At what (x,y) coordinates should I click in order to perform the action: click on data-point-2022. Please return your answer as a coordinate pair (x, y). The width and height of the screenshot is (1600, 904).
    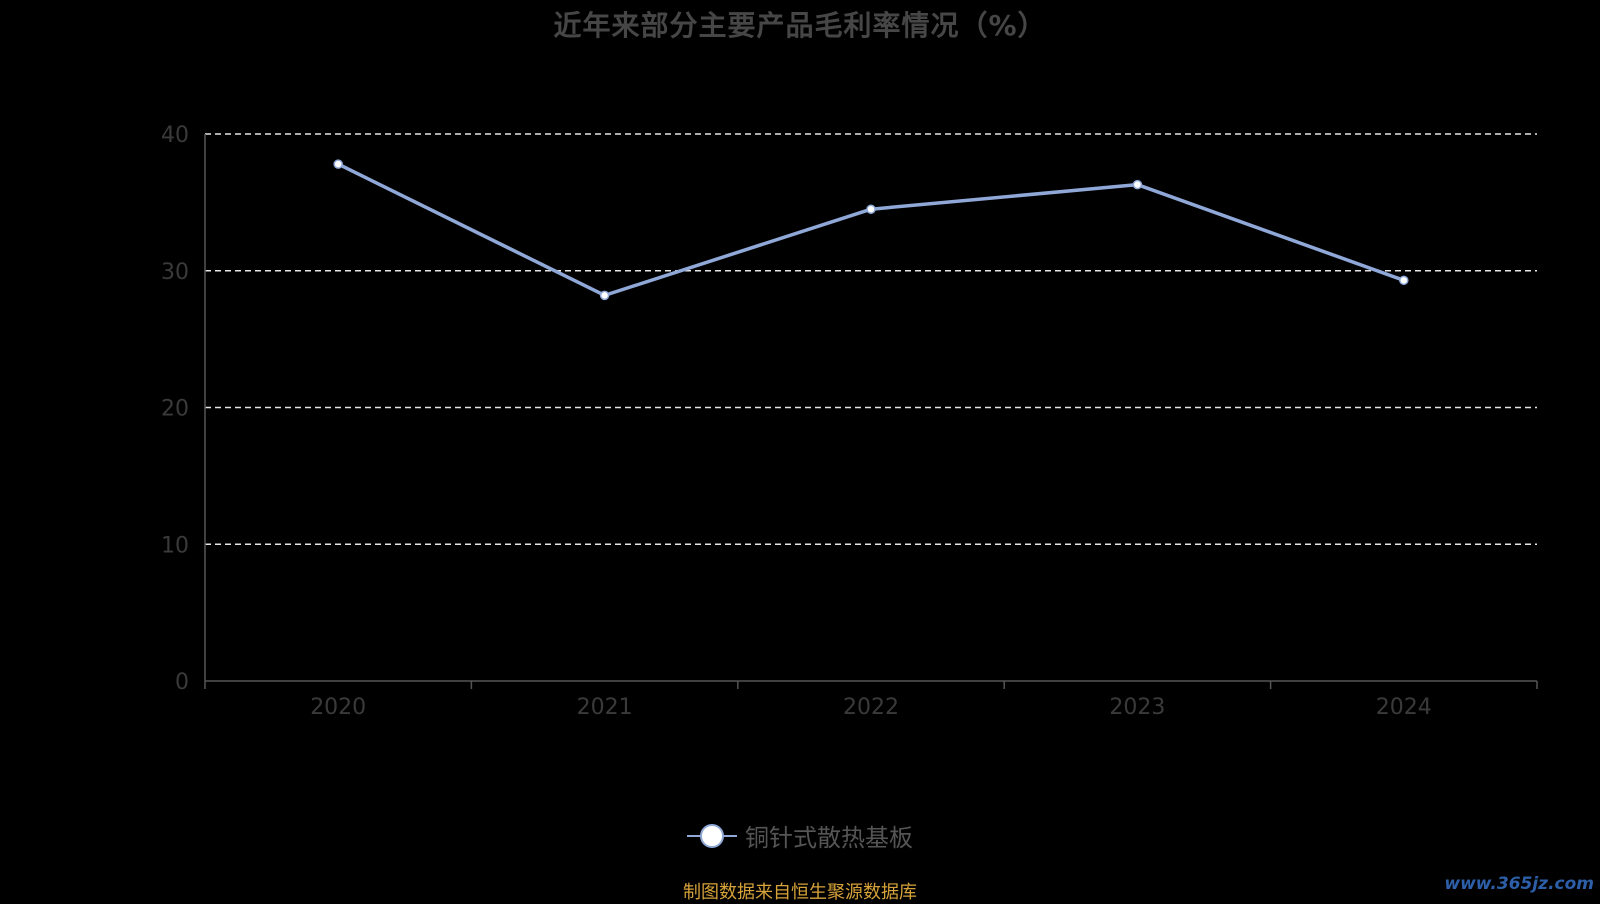
    Looking at the image, I should click on (871, 209).